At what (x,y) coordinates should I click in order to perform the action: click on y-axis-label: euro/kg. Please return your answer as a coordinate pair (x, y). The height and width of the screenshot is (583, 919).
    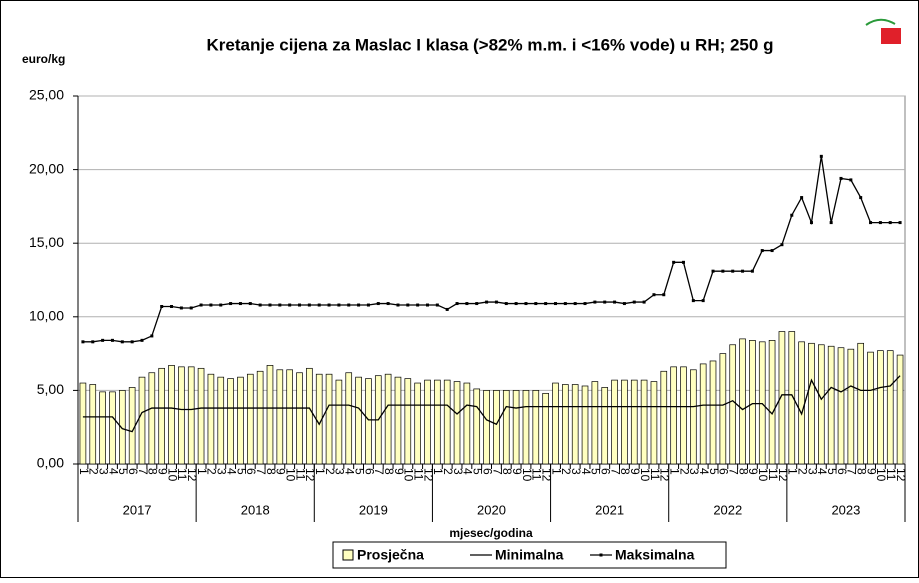
    Looking at the image, I should click on (43, 59).